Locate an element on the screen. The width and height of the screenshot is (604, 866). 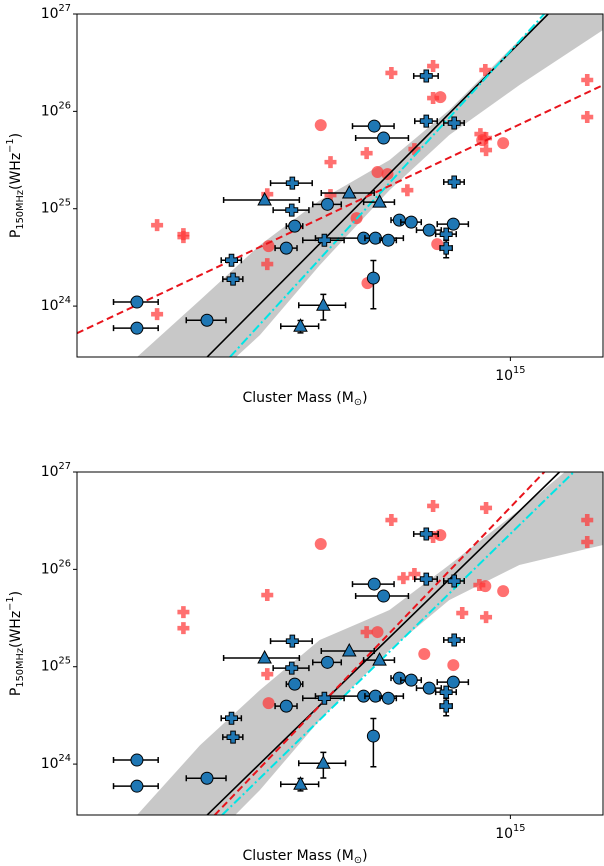
y-tick-label: 1024 is located at coordinates (56, 762).